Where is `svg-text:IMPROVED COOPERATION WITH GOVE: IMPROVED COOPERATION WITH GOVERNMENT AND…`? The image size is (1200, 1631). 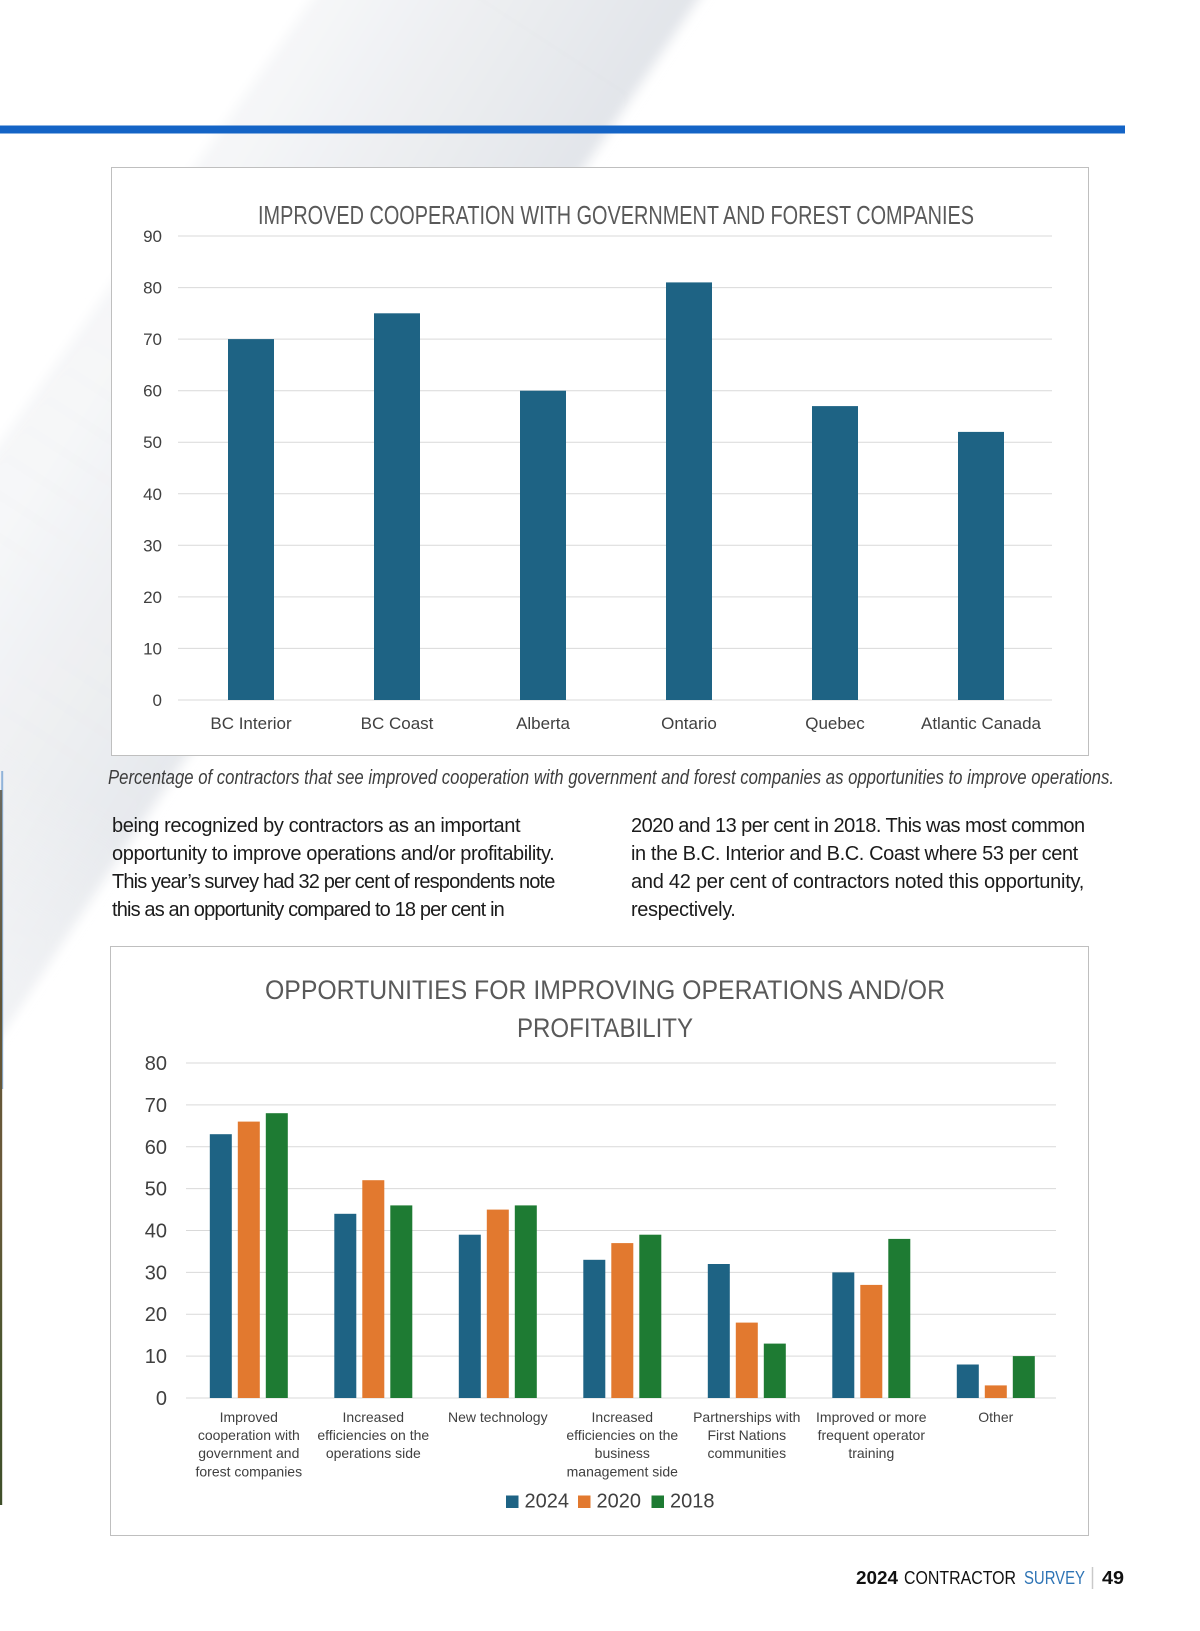 svg-text:IMPROVED COOPERATION WITH GOVE: IMPROVED COOPERATION WITH GOVERNMENT AND… is located at coordinates (616, 215).